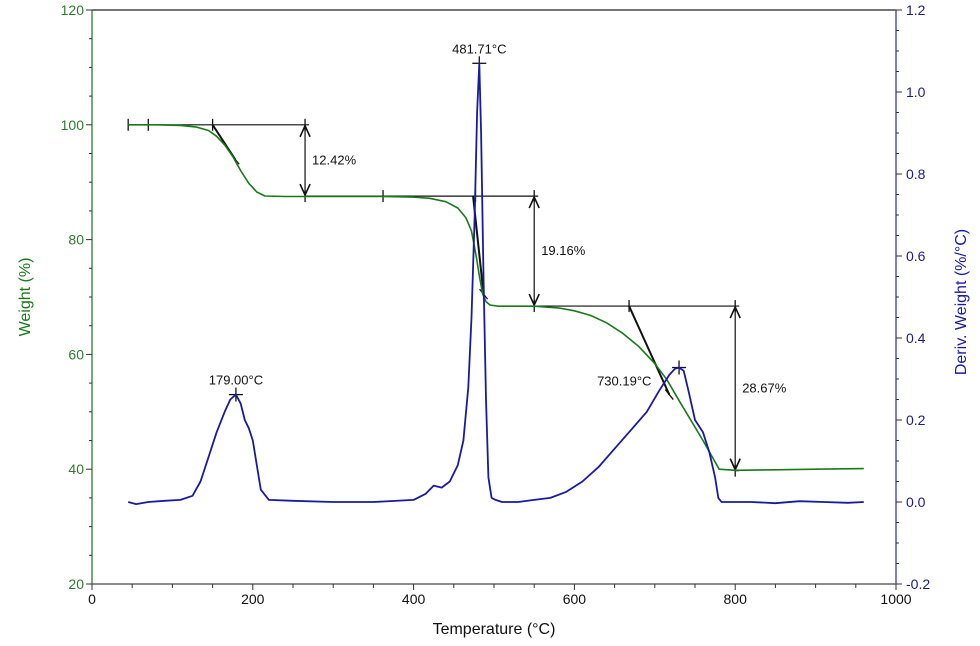 The image size is (980, 646). What do you see at coordinates (253, 599) in the screenshot?
I see `x-tick-label: 200` at bounding box center [253, 599].